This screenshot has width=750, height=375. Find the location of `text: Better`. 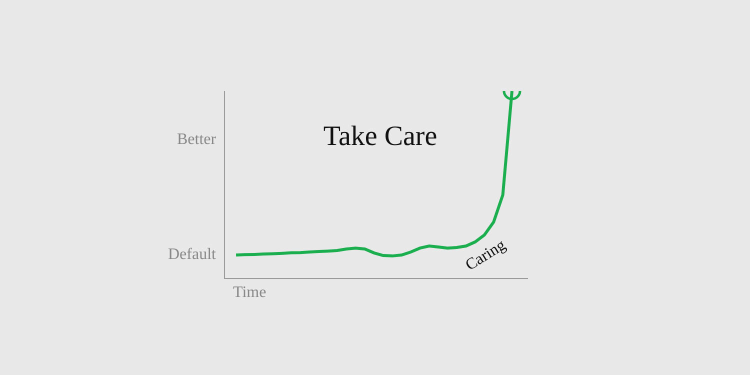

text: Better is located at coordinates (197, 139).